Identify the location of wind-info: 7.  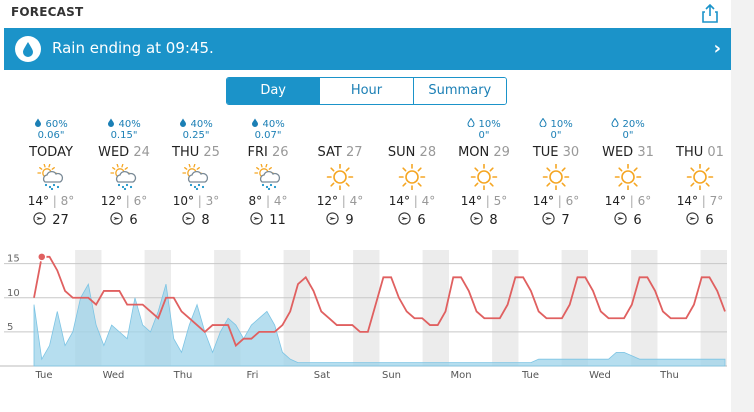
(556, 220).